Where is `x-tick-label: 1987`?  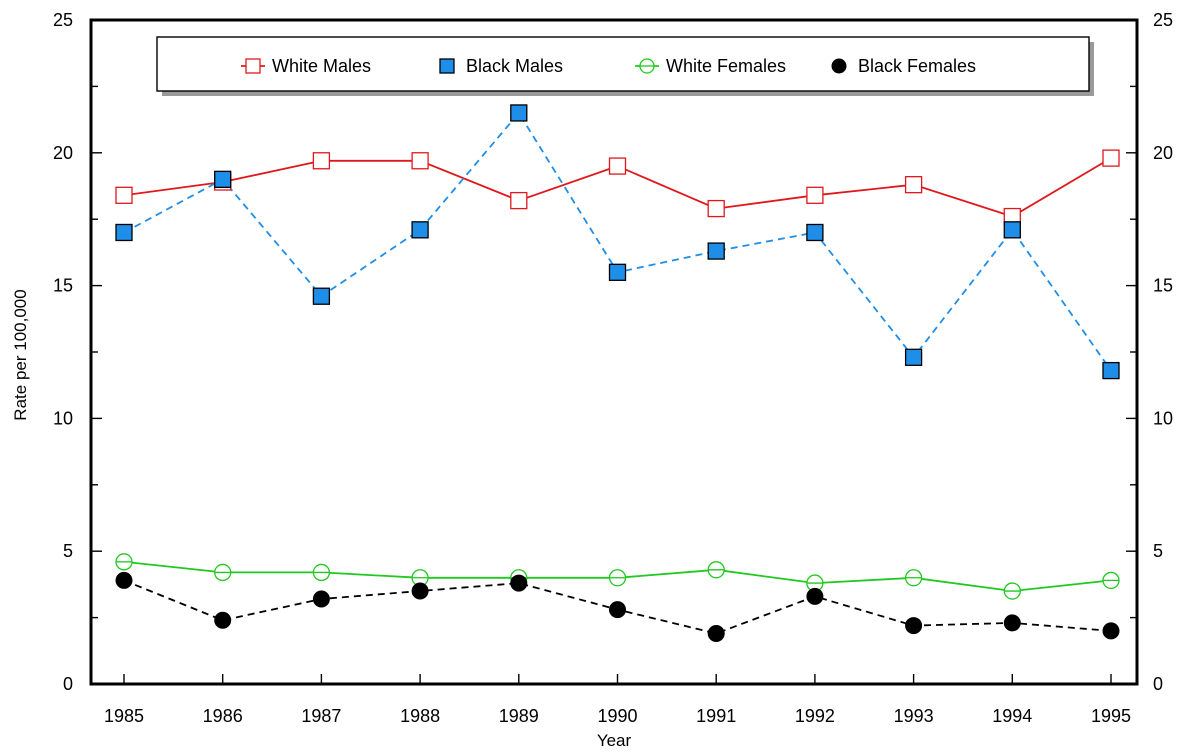 x-tick-label: 1987 is located at coordinates (321, 716).